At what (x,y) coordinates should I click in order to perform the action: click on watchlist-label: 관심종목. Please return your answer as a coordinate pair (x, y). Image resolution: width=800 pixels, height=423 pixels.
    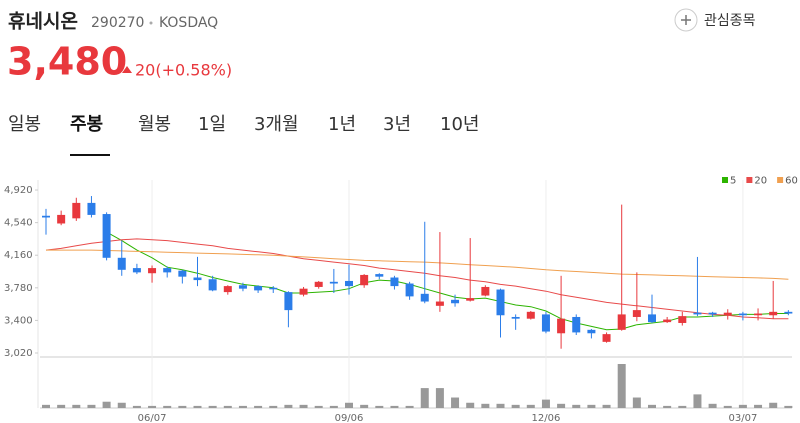
    Looking at the image, I should click on (730, 21).